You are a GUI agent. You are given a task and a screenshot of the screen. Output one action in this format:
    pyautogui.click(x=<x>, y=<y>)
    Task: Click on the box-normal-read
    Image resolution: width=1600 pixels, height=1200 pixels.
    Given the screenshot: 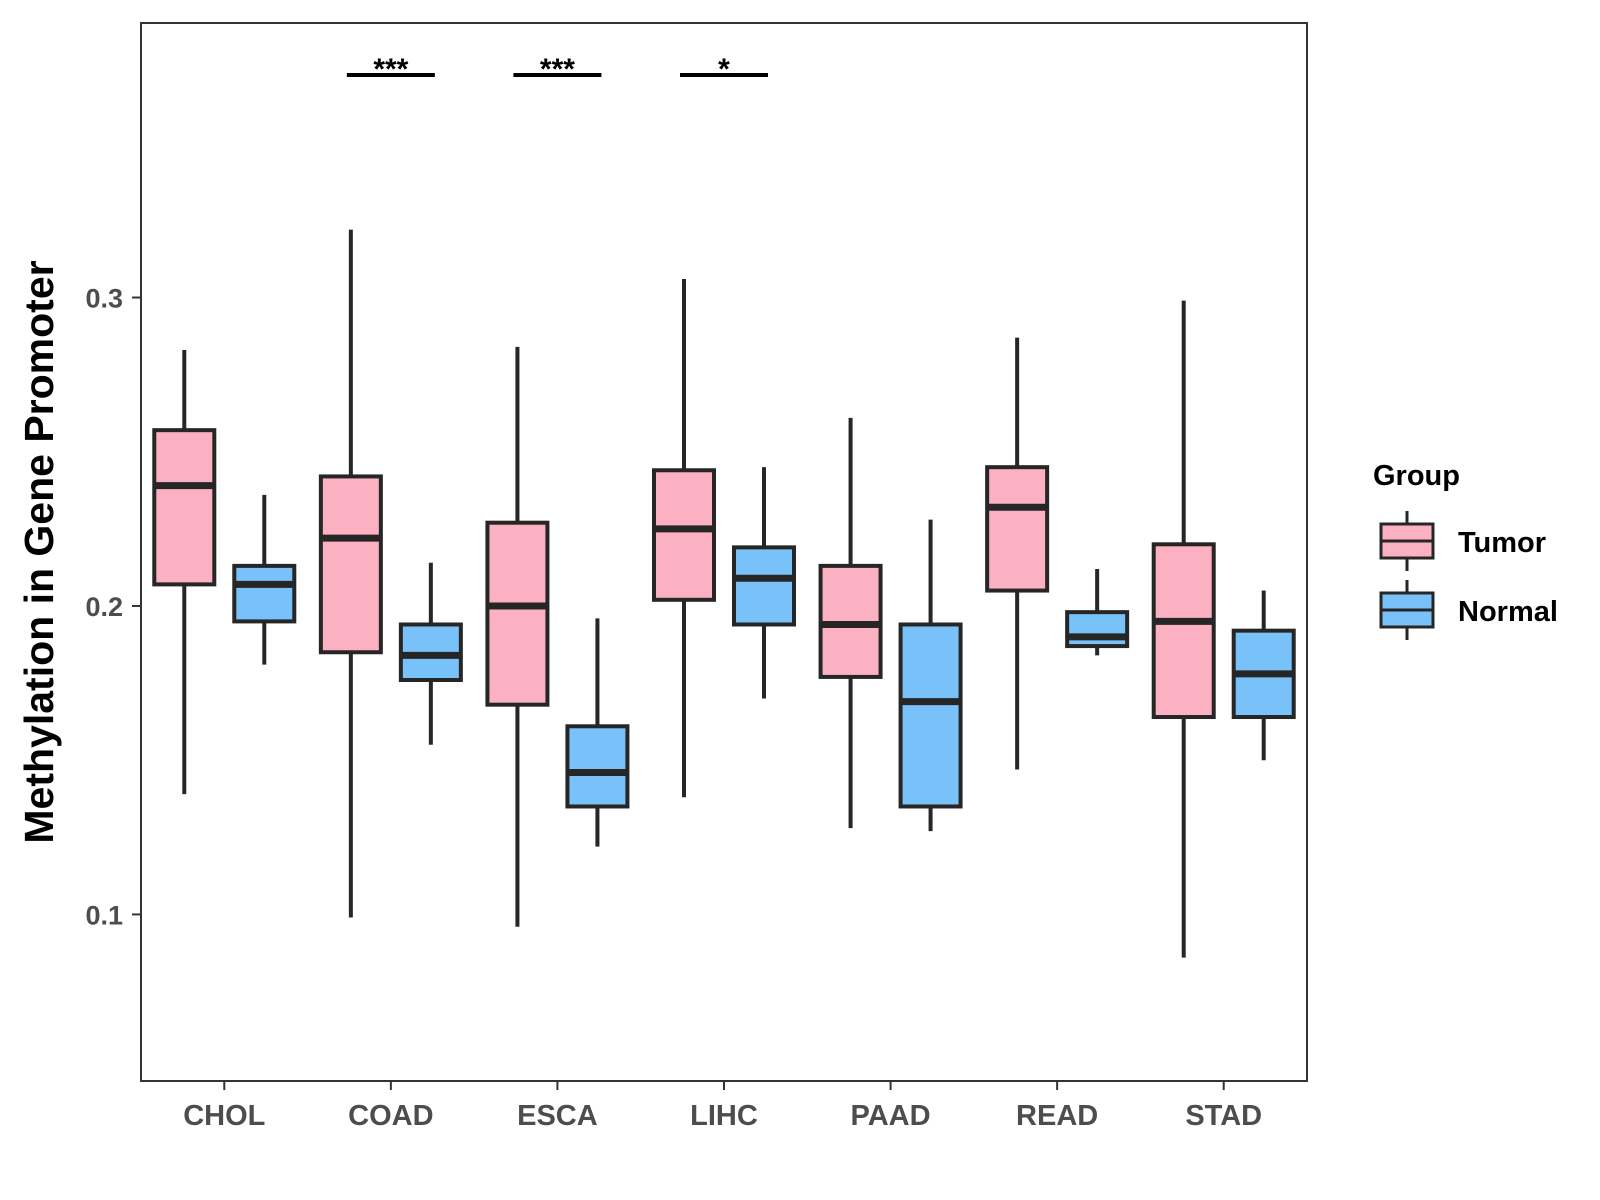 What is the action you would take?
    pyautogui.click(x=1097, y=612)
    